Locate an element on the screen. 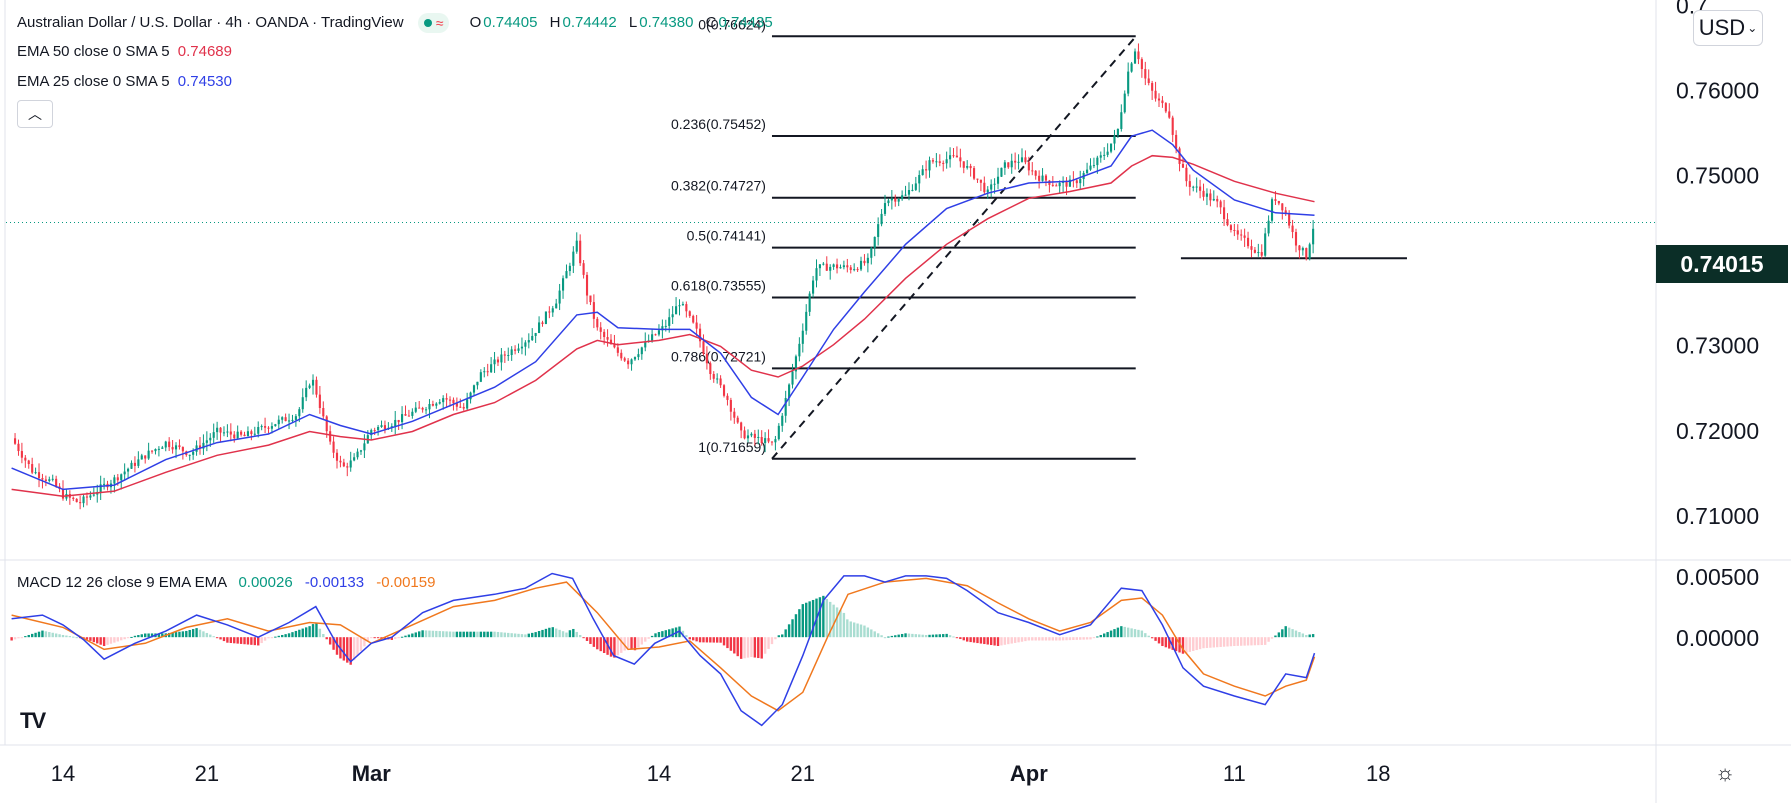  ema50-legend: EMA 50 close 0 SMA 5 0.74689 is located at coordinates (124, 52).